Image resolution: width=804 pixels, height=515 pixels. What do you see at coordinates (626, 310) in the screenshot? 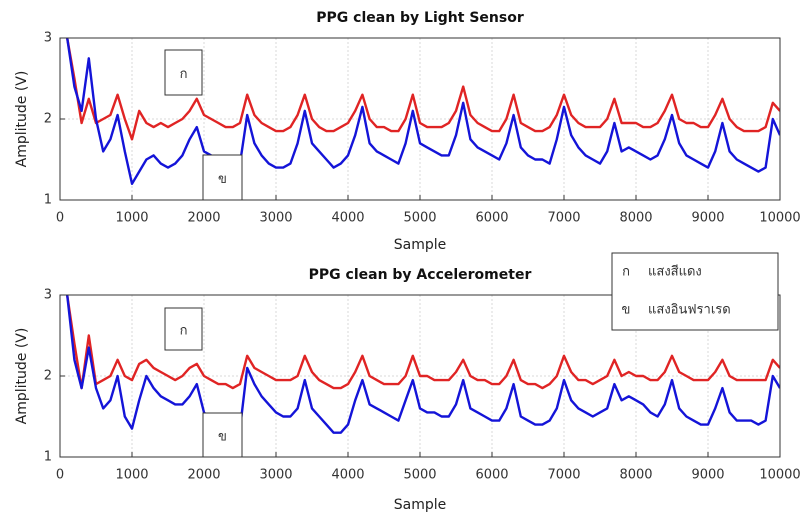
I see `legend-key: ข` at bounding box center [626, 310].